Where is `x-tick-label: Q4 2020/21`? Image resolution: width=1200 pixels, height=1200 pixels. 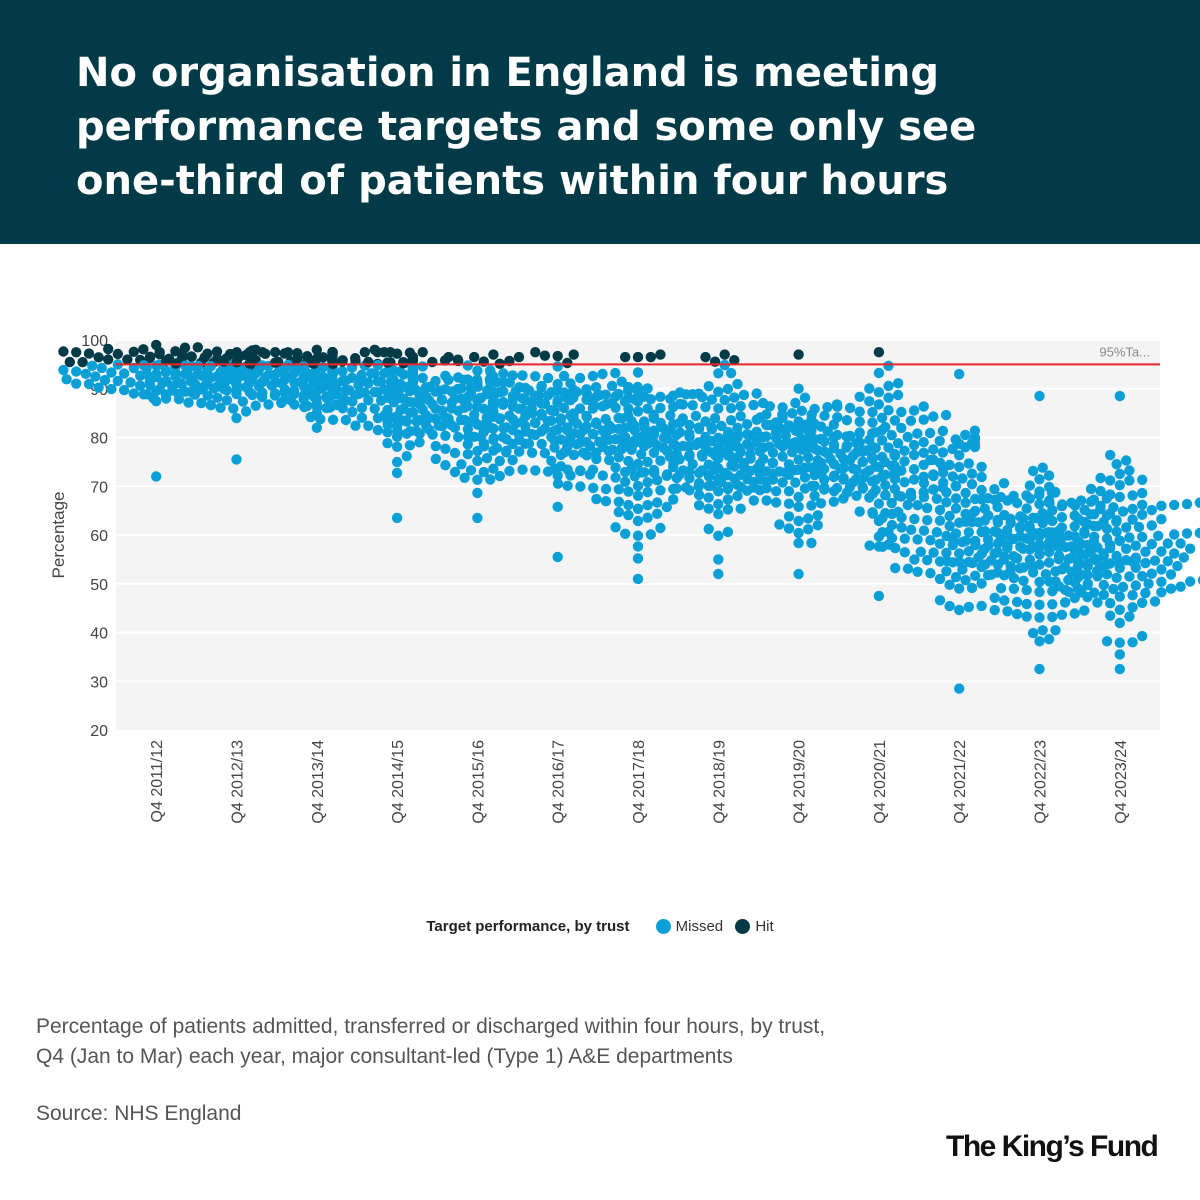 x-tick-label: Q4 2020/21 is located at coordinates (880, 782).